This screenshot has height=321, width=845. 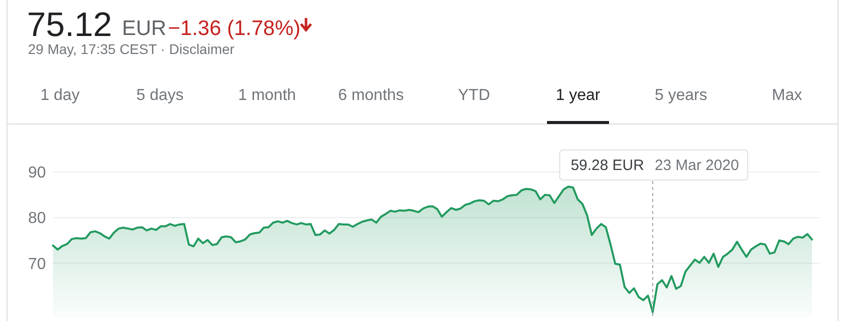 I want to click on chart-subtitle: 29 May, 17:35 CEST · Disclaimer, so click(x=131, y=49).